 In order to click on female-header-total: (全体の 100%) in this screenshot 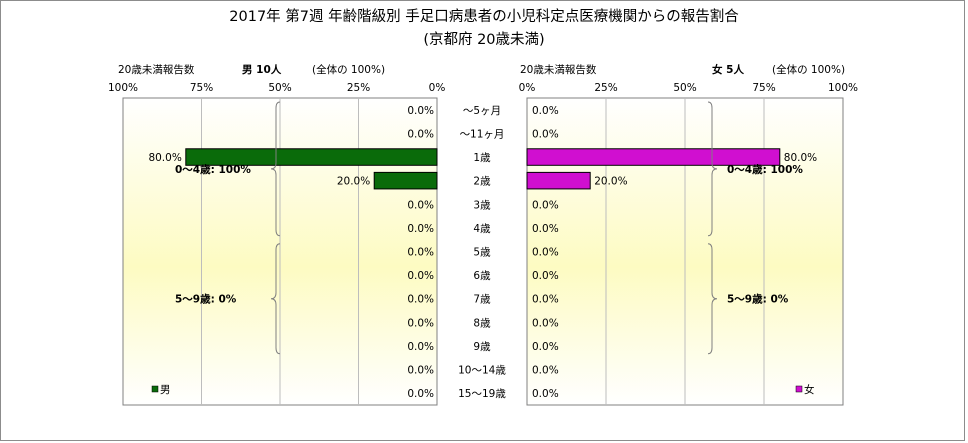, I will do `click(808, 69)`.